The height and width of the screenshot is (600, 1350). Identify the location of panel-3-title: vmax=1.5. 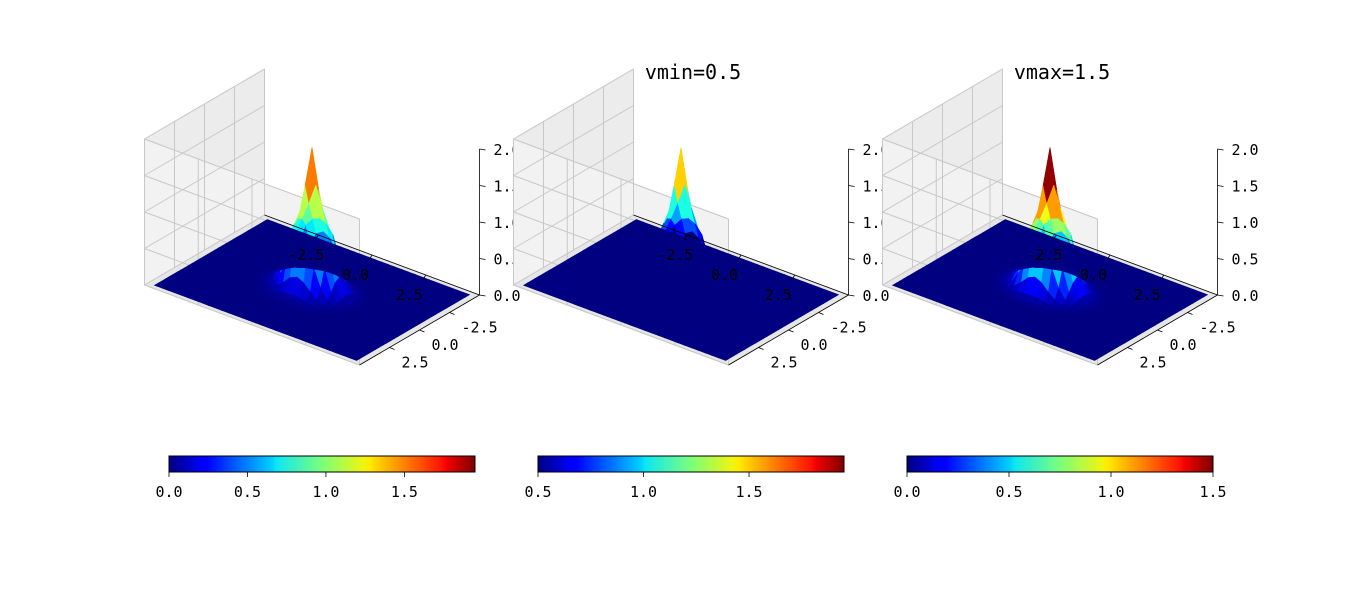
(1062, 72).